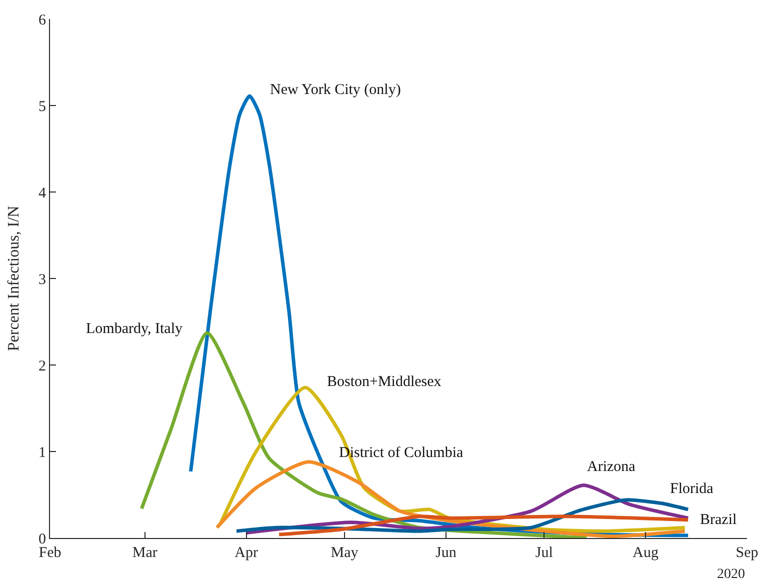 The image size is (770, 584). I want to click on y-tick-label: 0, so click(42, 539).